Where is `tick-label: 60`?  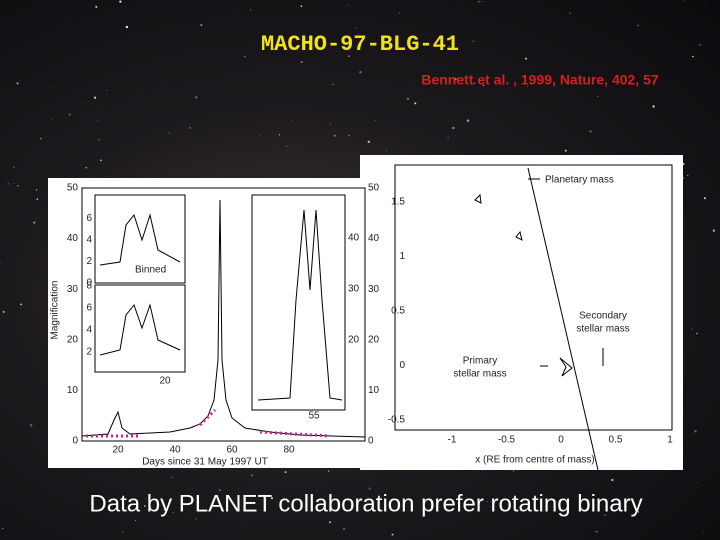 tick-label: 60 is located at coordinates (232, 450).